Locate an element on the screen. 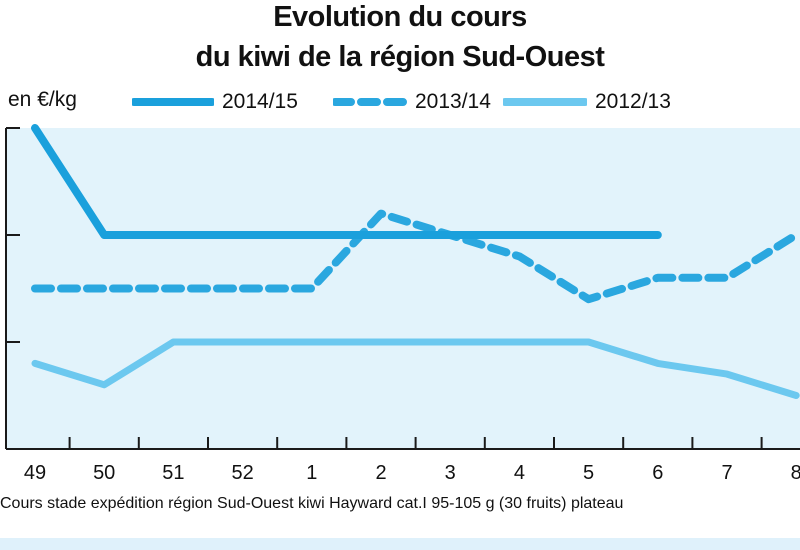 This screenshot has height=550, width=800. x-tick-label: 2 is located at coordinates (380, 473).